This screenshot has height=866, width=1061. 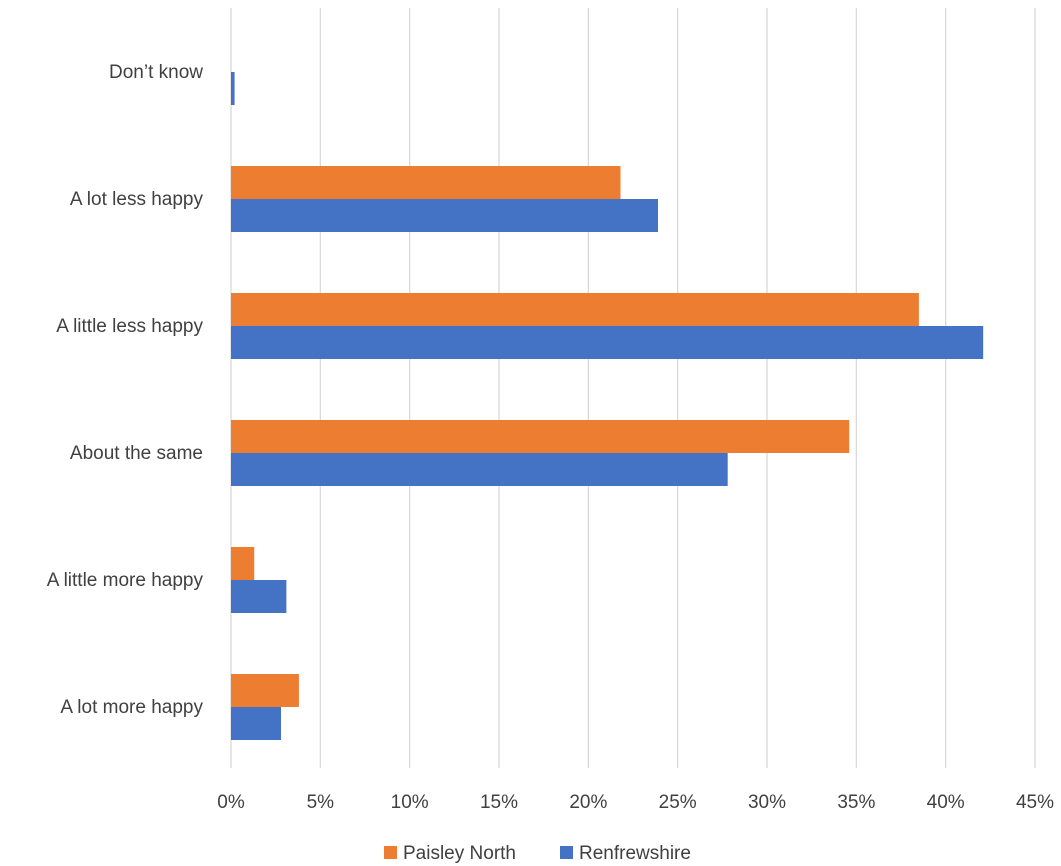 What do you see at coordinates (607, 342) in the screenshot?
I see `bar-renfrewshire-a-little-less-happy` at bounding box center [607, 342].